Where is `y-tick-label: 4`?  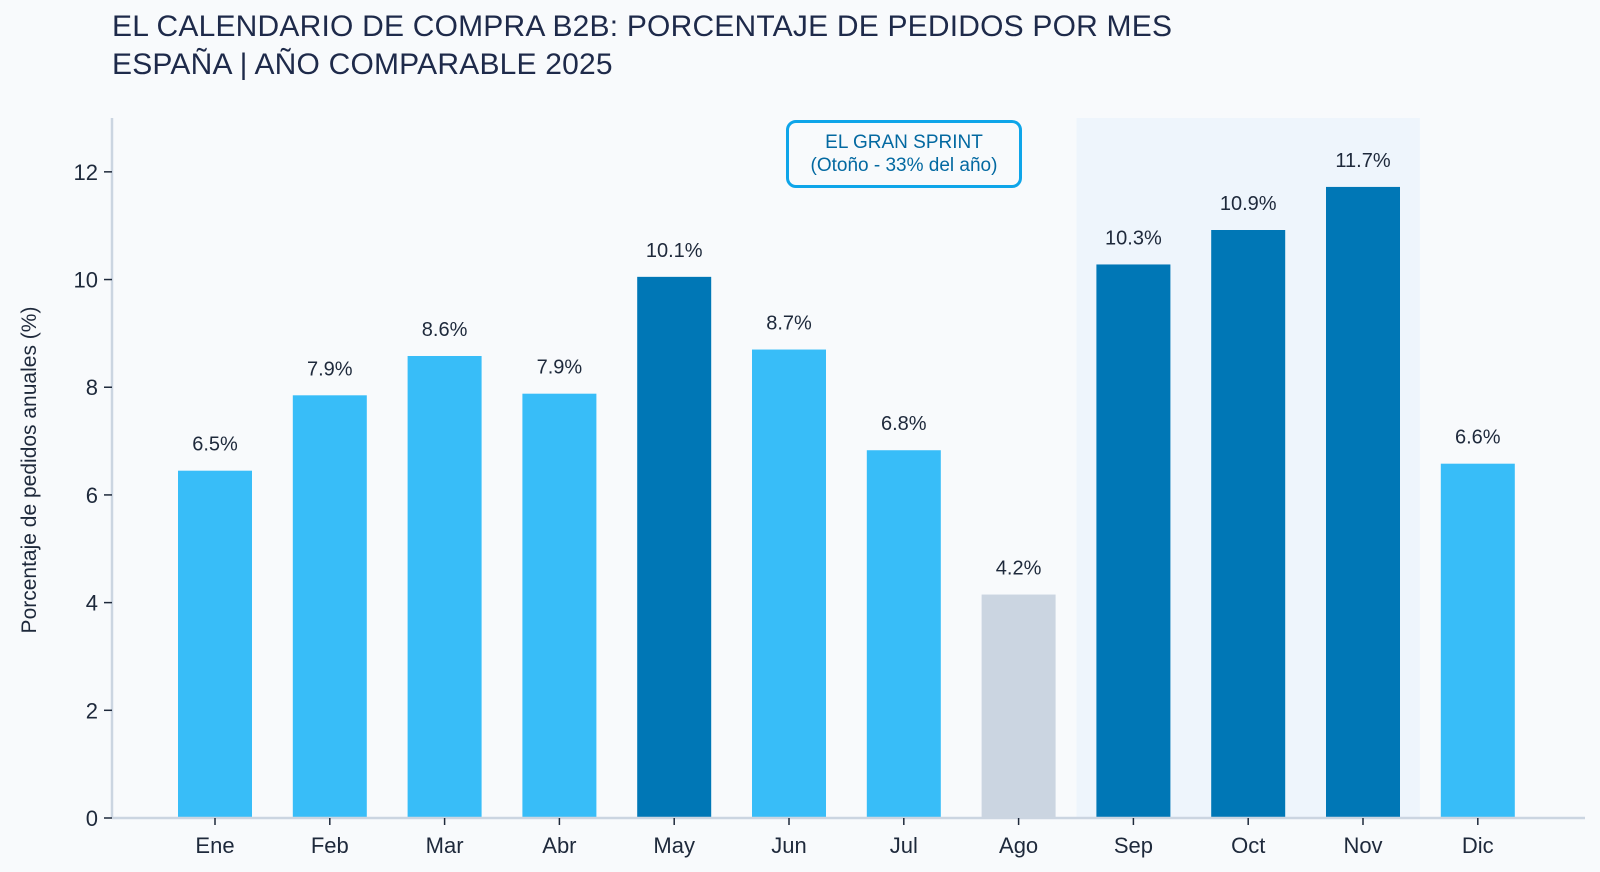
y-tick-label: 4 is located at coordinates (92, 603).